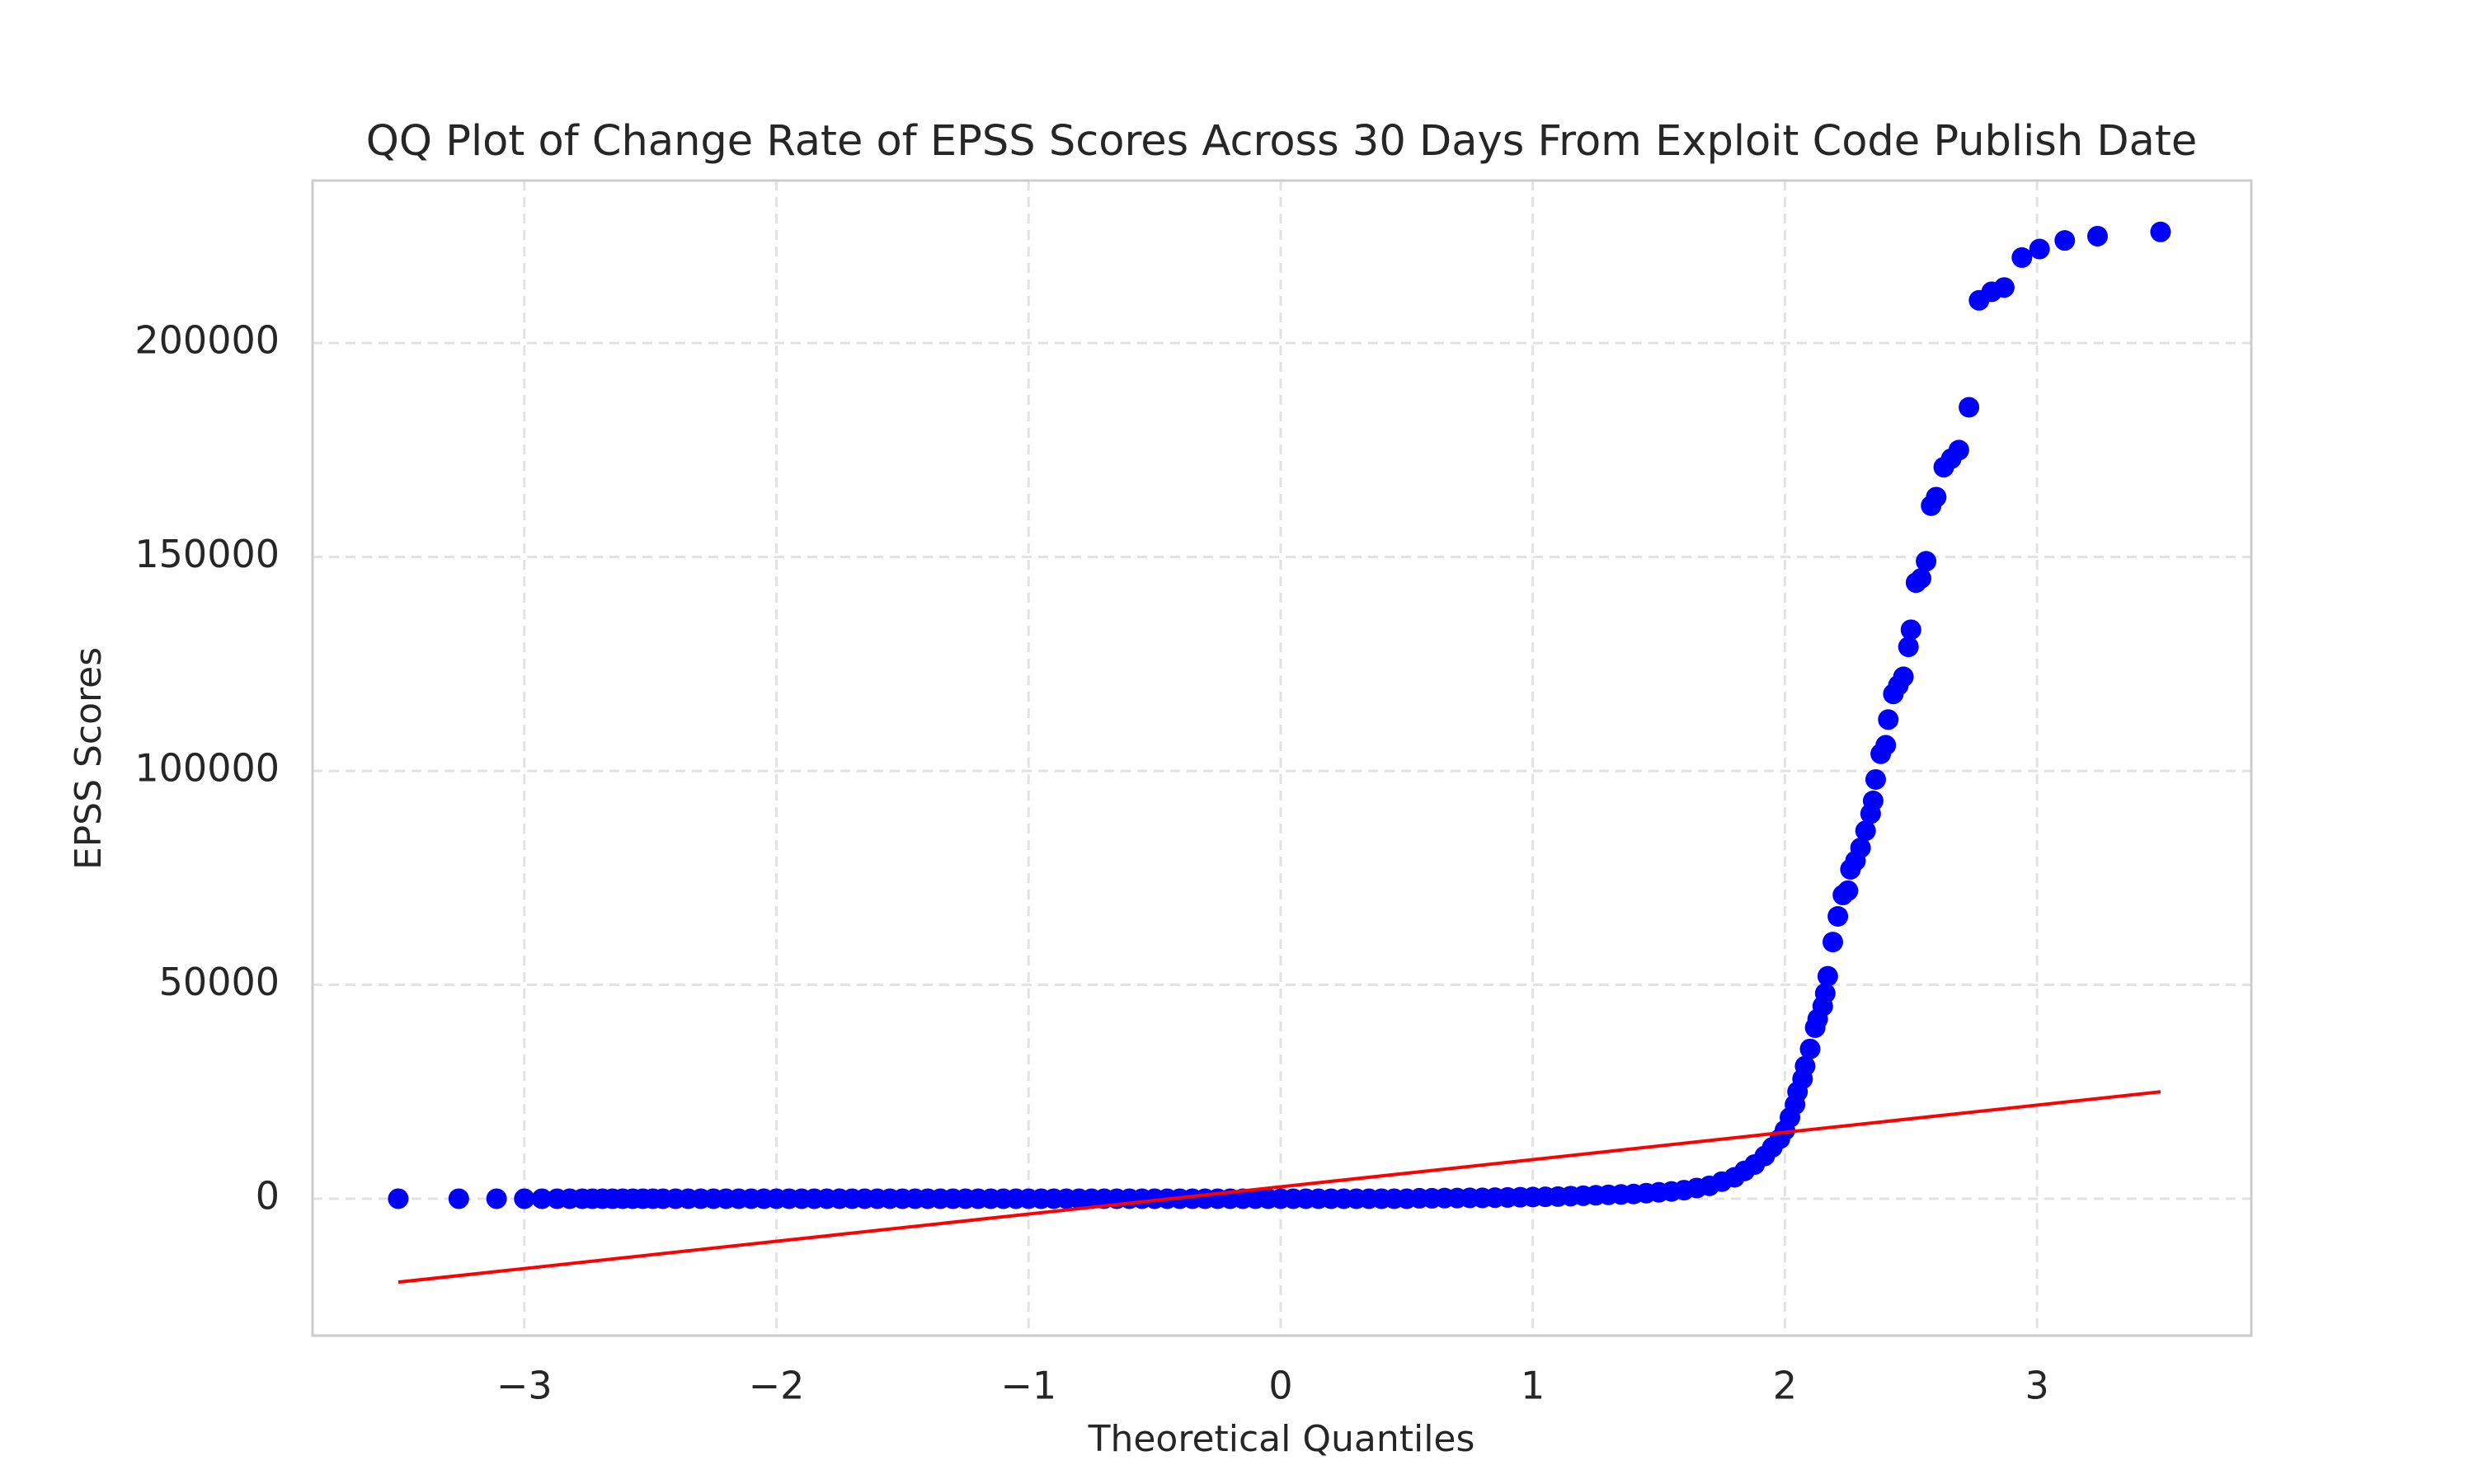  Describe the element at coordinates (207, 554) in the screenshot. I see `y-tick-label: 150000` at that location.